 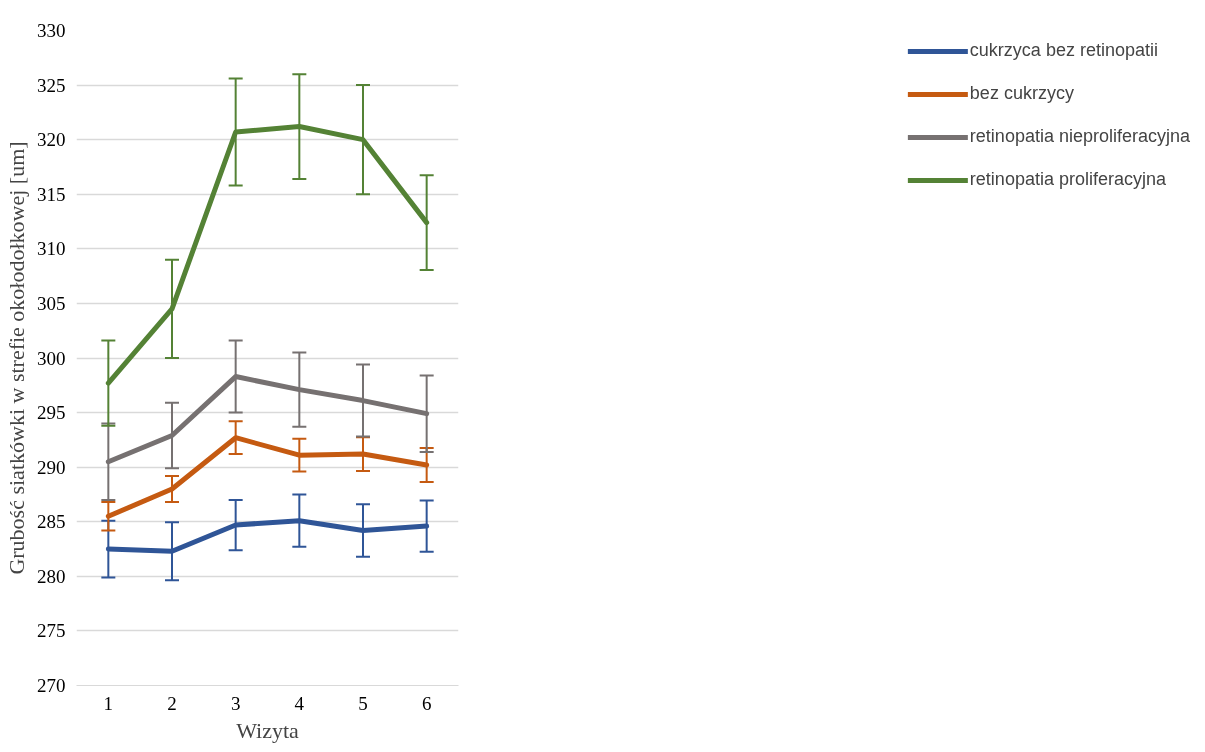 I want to click on y-tick-label: 300, so click(x=51, y=358).